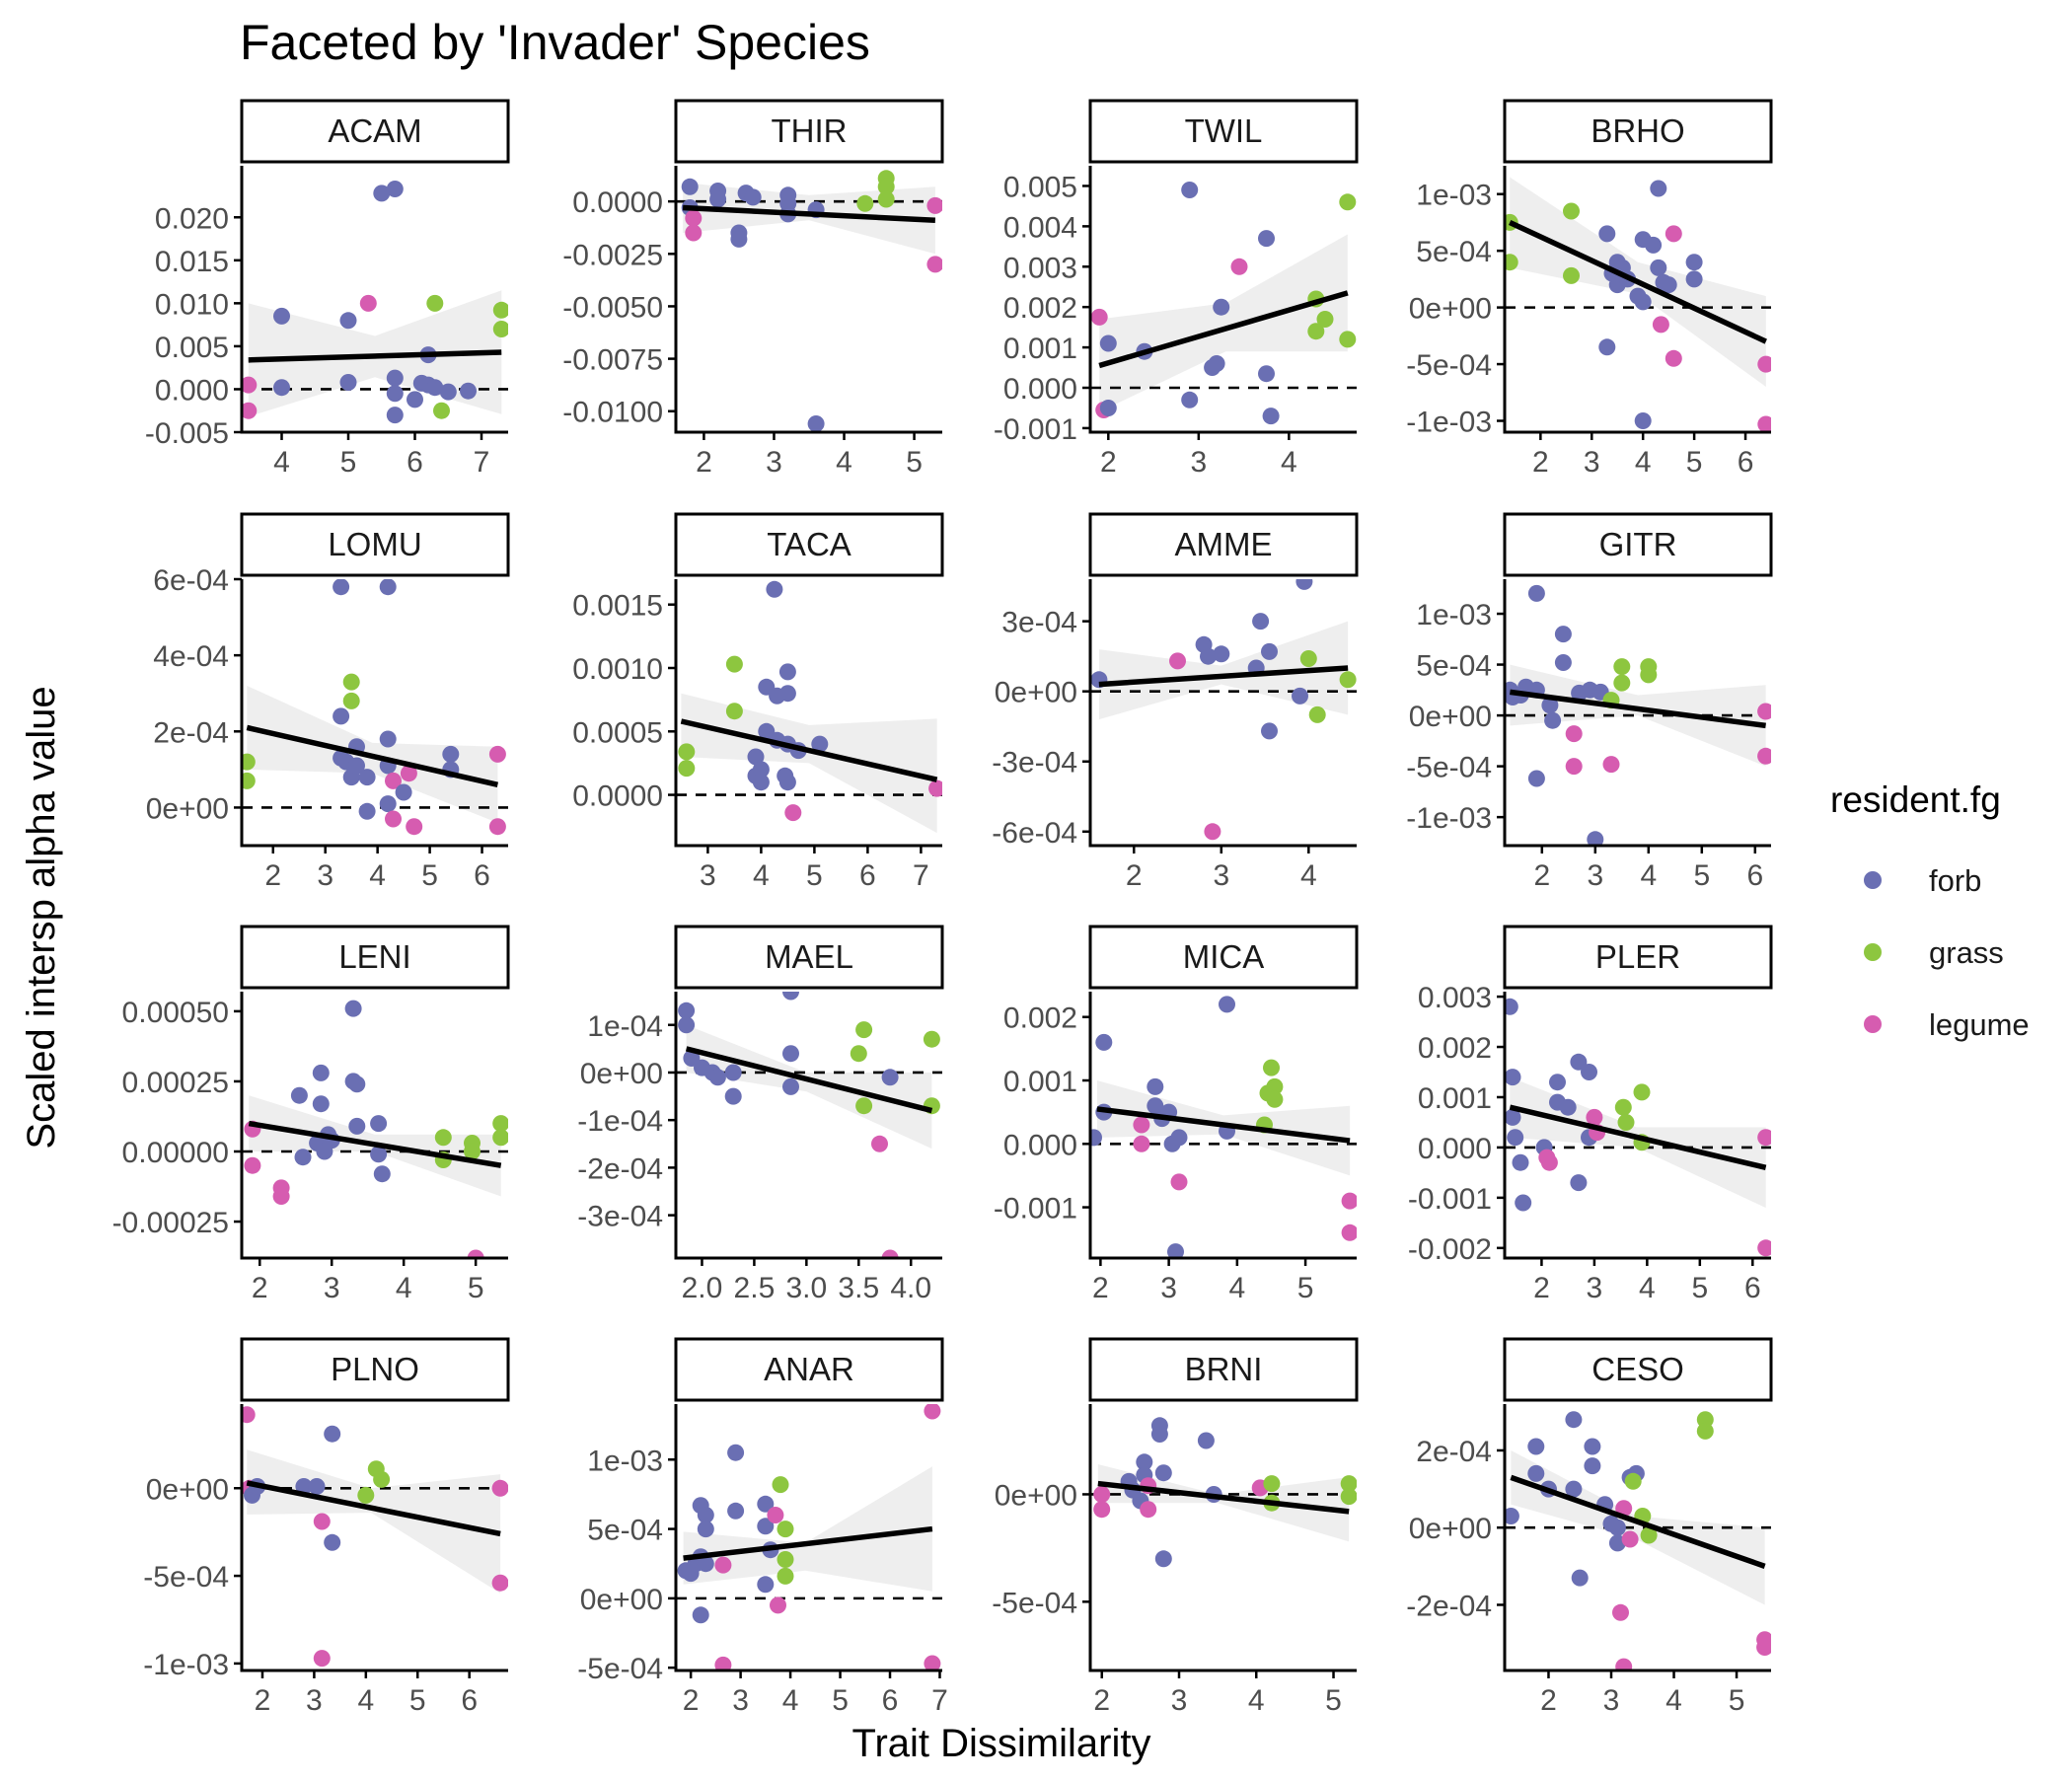 The height and width of the screenshot is (1781, 2072). Describe the element at coordinates (809, 956) in the screenshot. I see `facet-strip-label: MAEL` at that location.